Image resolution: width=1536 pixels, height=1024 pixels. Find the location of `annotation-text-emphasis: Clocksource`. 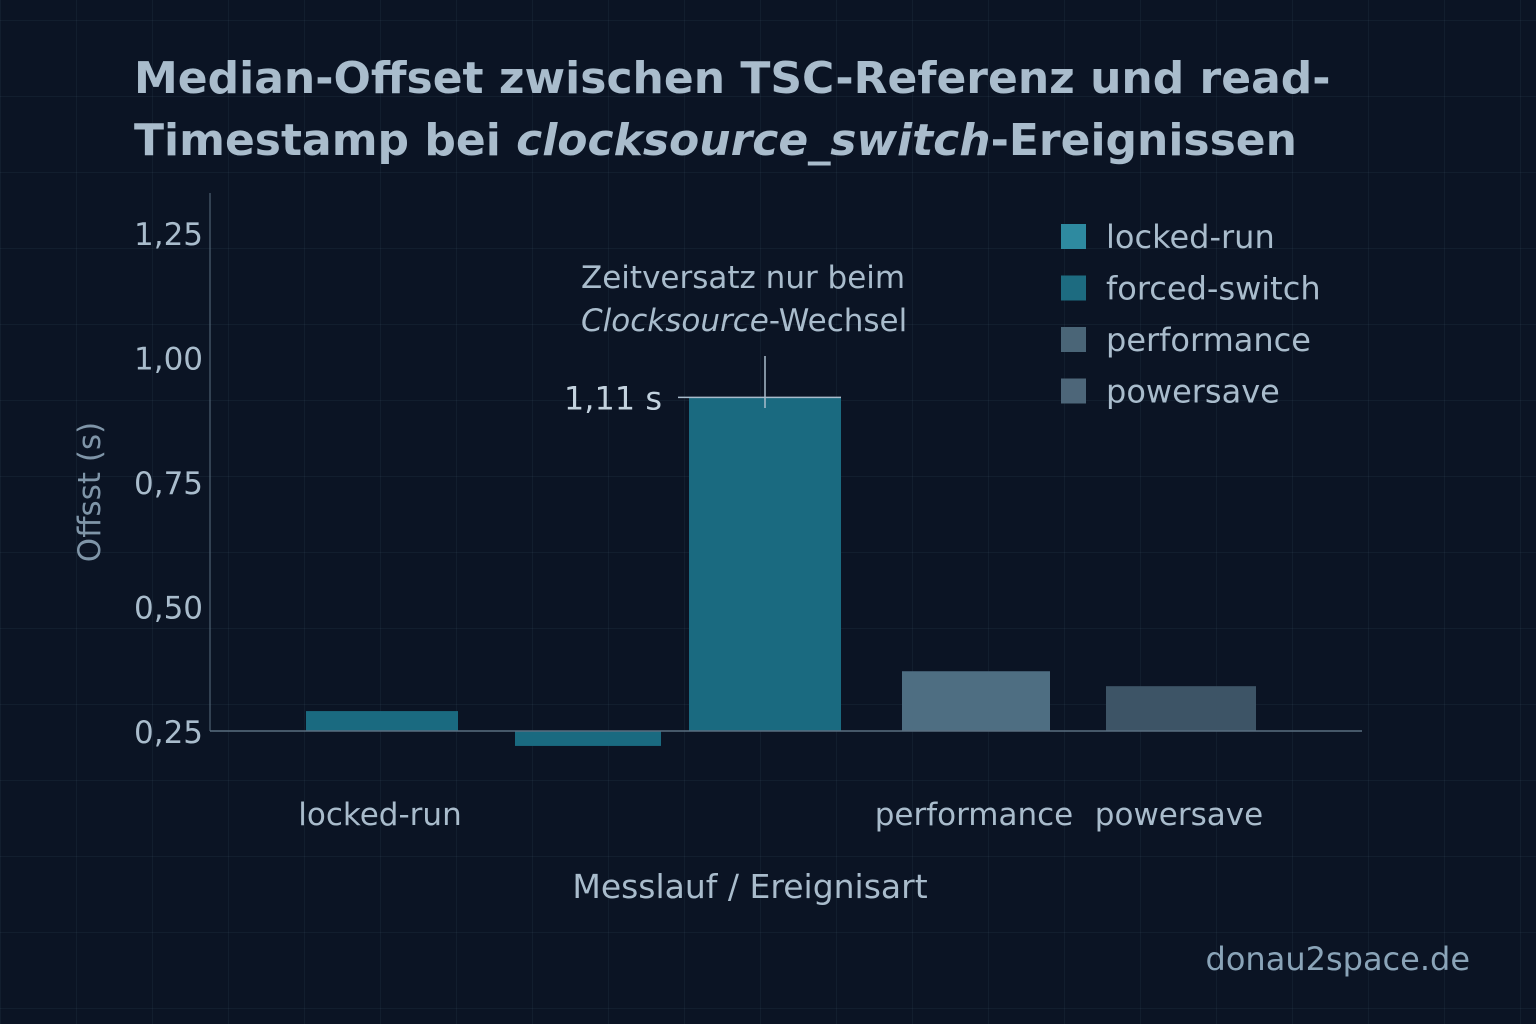

annotation-text-emphasis: Clocksource is located at coordinates (675, 321).